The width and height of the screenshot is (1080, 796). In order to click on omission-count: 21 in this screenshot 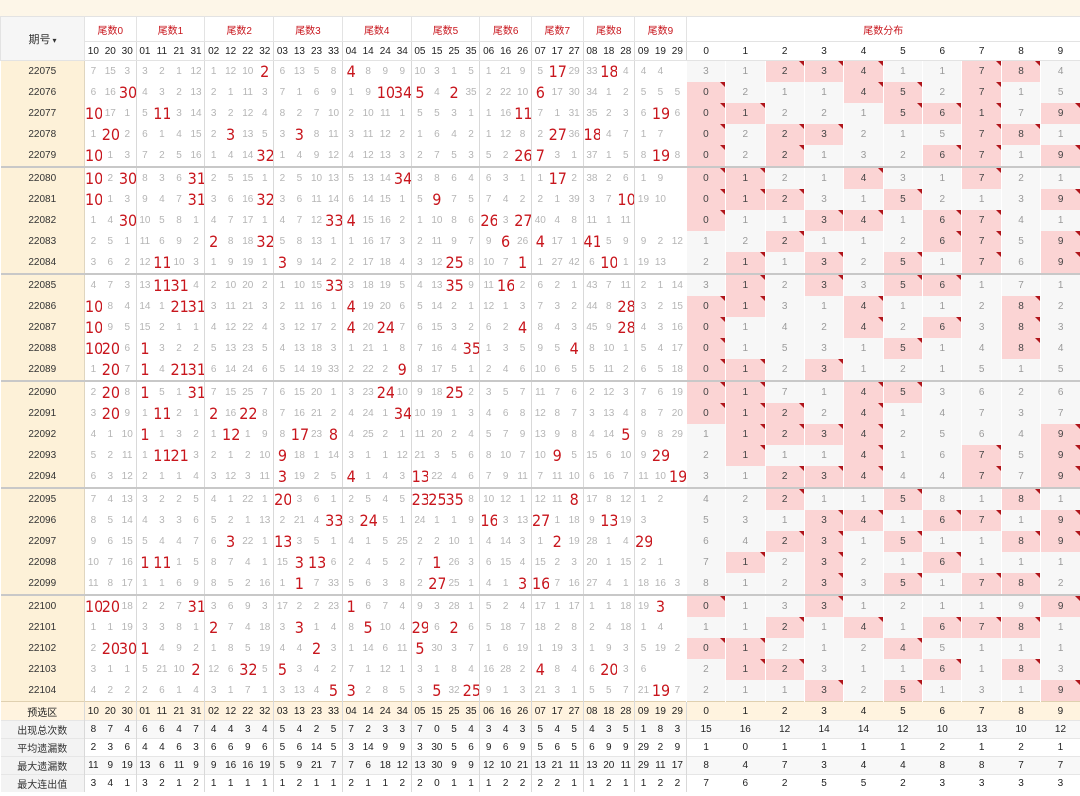, I will do `click(419, 455)`.